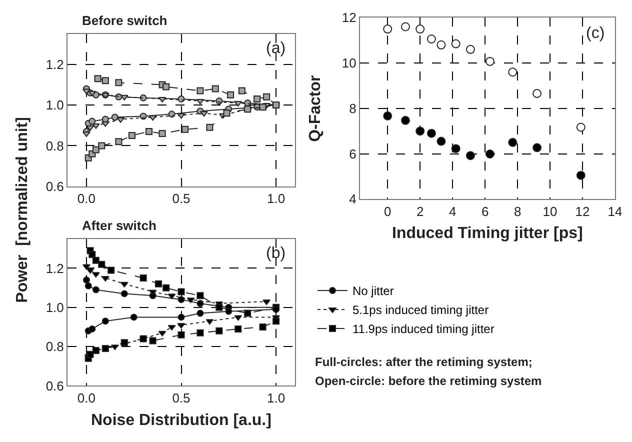 This screenshot has width=632, height=442. Describe the element at coordinates (423, 329) in the screenshot. I see `legend-label: 11.9ps induced timing jitter` at that location.